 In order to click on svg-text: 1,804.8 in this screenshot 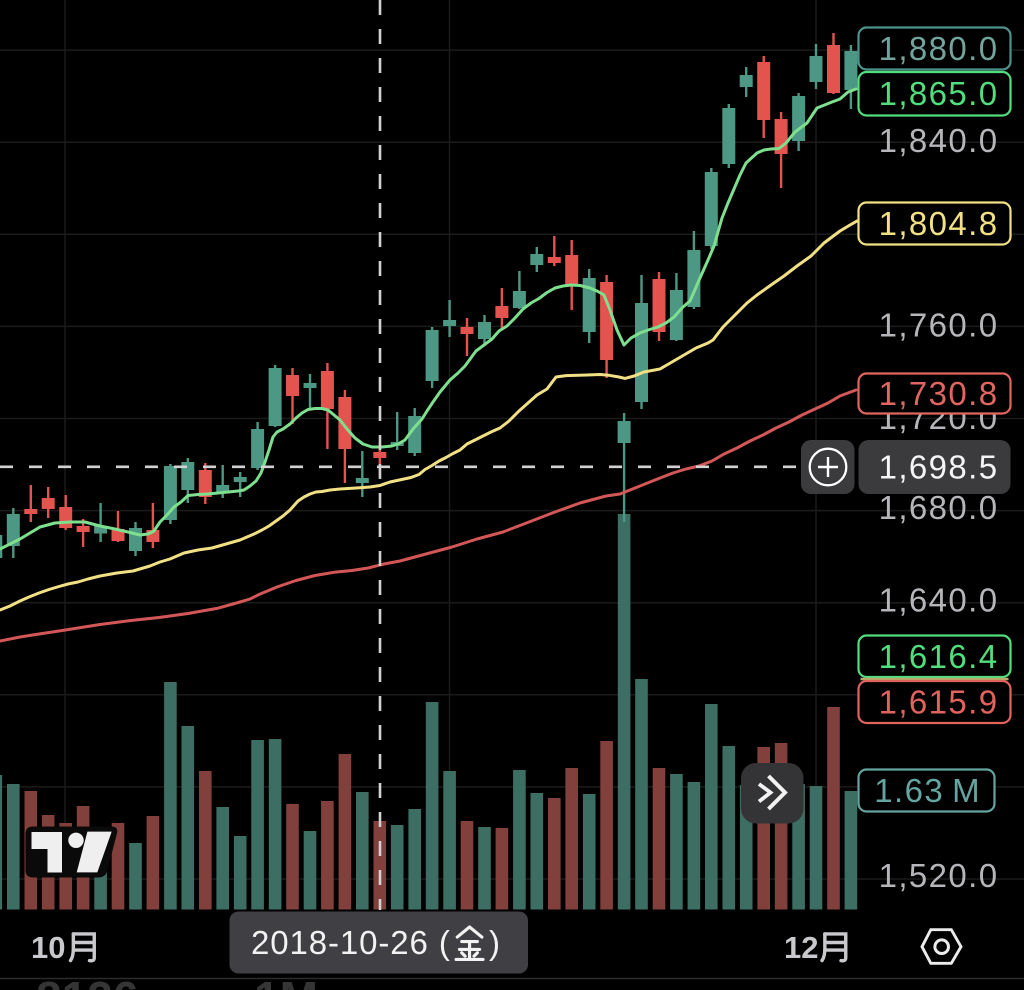, I will do `click(939, 223)`.